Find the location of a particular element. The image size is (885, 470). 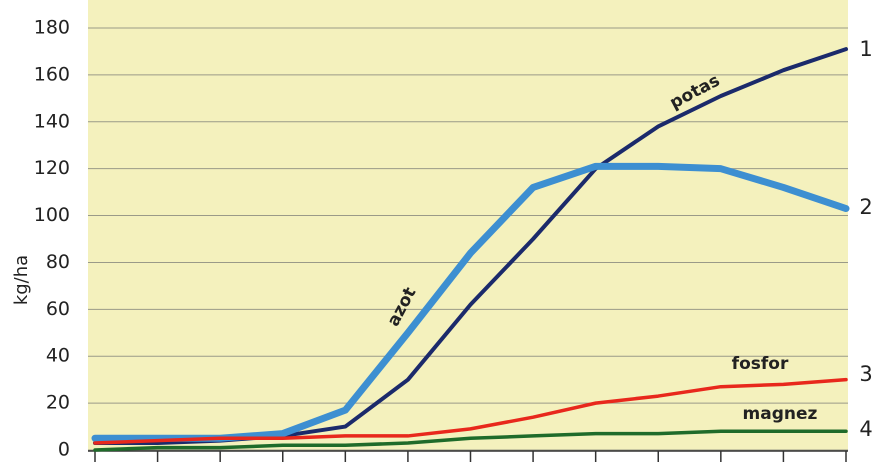

series-number: 4 is located at coordinates (865, 429).